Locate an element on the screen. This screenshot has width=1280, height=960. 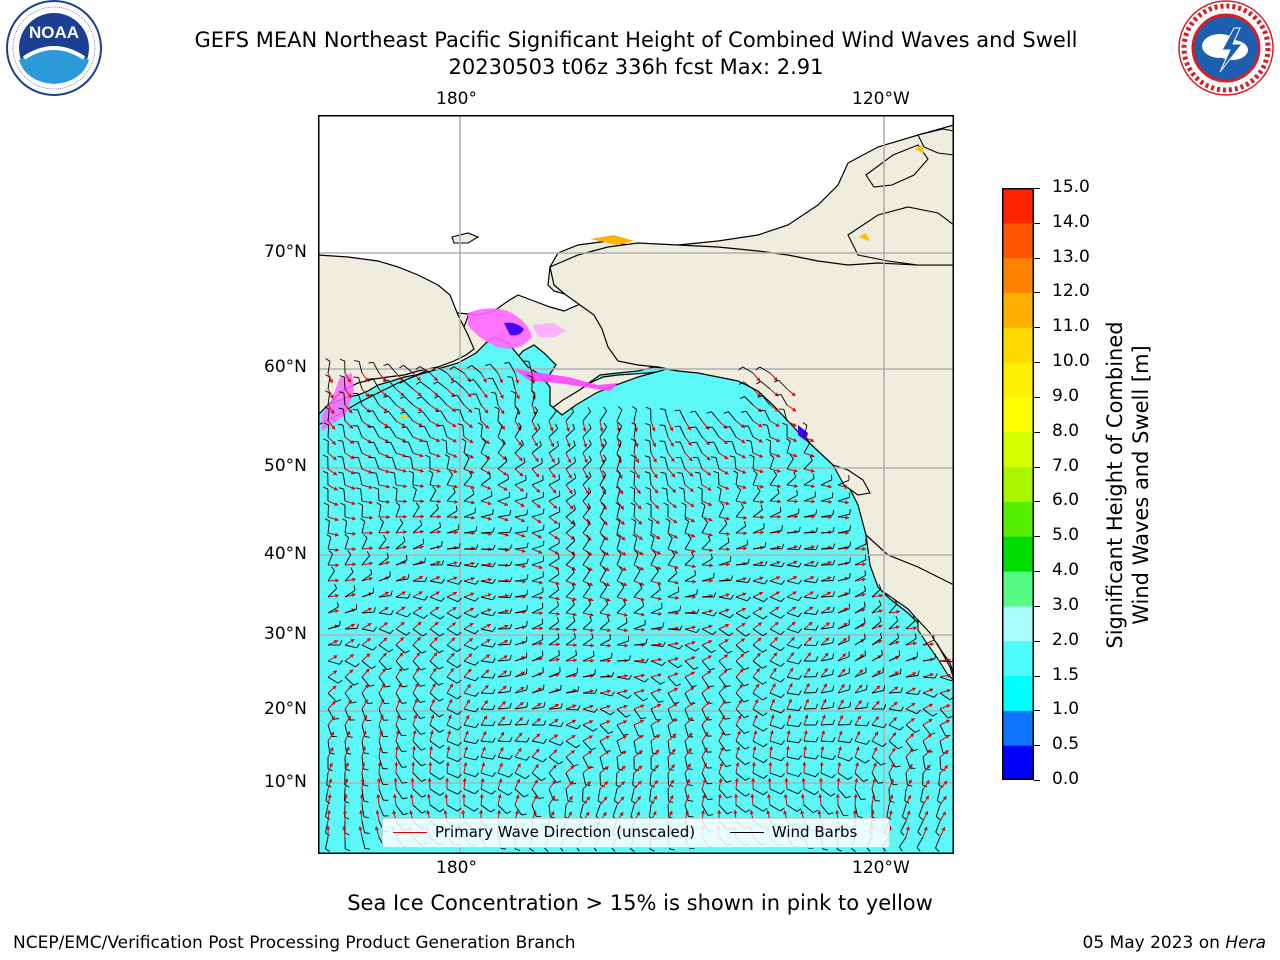
colorbar-tick-label: 2.0 is located at coordinates (1066, 639).